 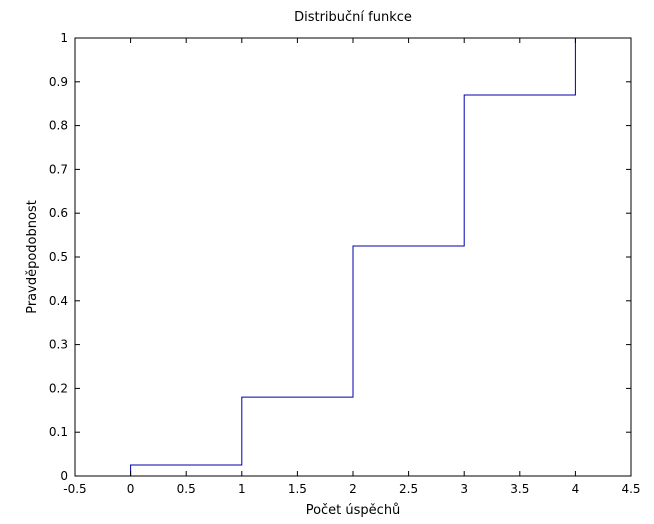 What do you see at coordinates (58, 301) in the screenshot?
I see `y-tick-label: 0.4` at bounding box center [58, 301].